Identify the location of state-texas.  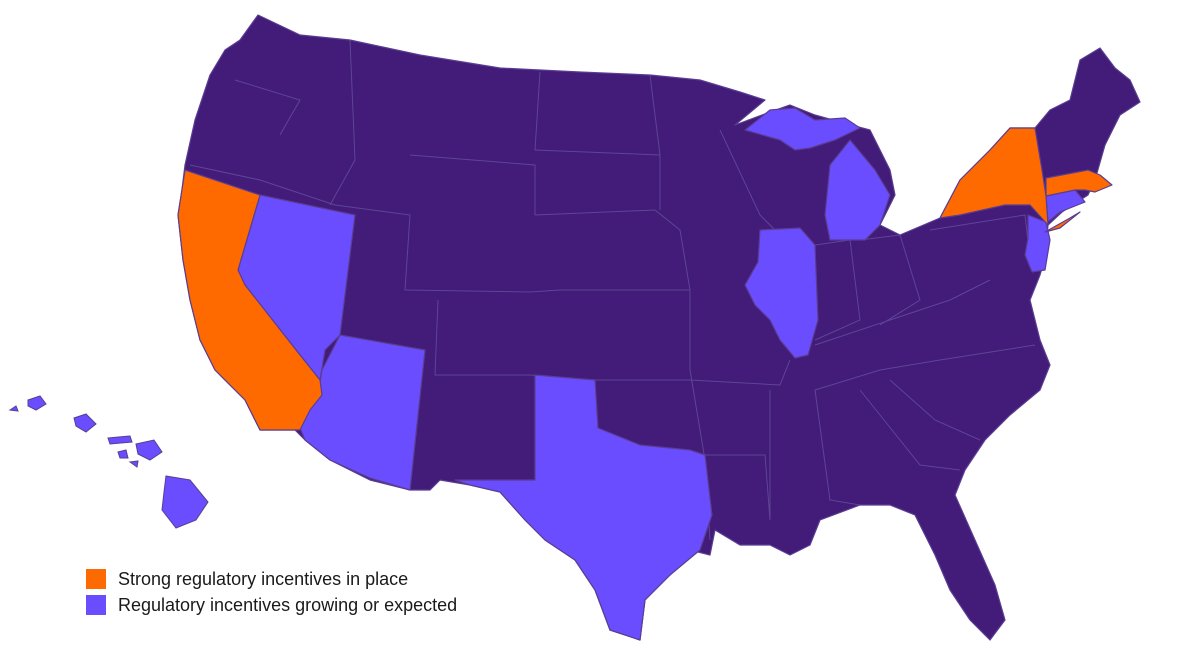
(583, 507).